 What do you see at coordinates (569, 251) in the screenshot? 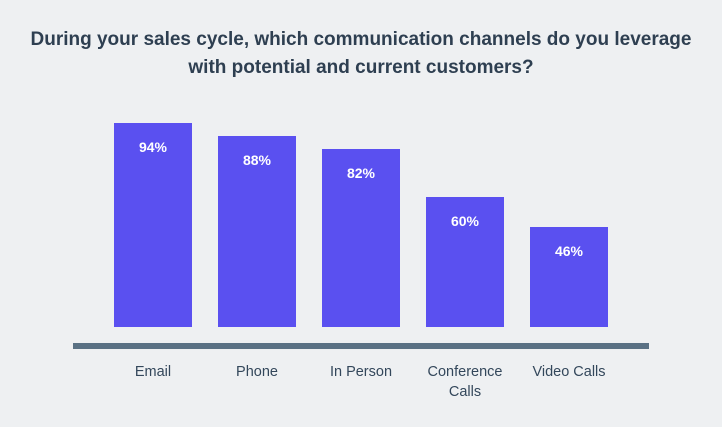
I see `bar-value-label: 46%` at bounding box center [569, 251].